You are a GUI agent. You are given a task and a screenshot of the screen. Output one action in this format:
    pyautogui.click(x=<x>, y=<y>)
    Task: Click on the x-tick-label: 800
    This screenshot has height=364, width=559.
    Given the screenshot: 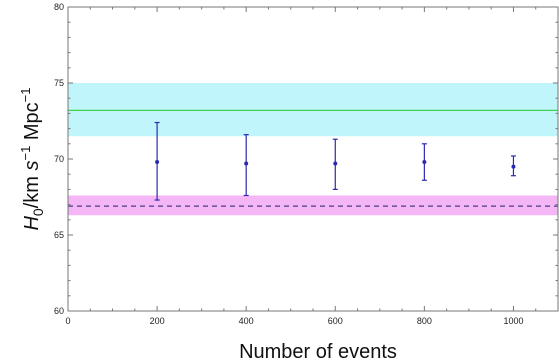 What is the action you would take?
    pyautogui.click(x=424, y=321)
    